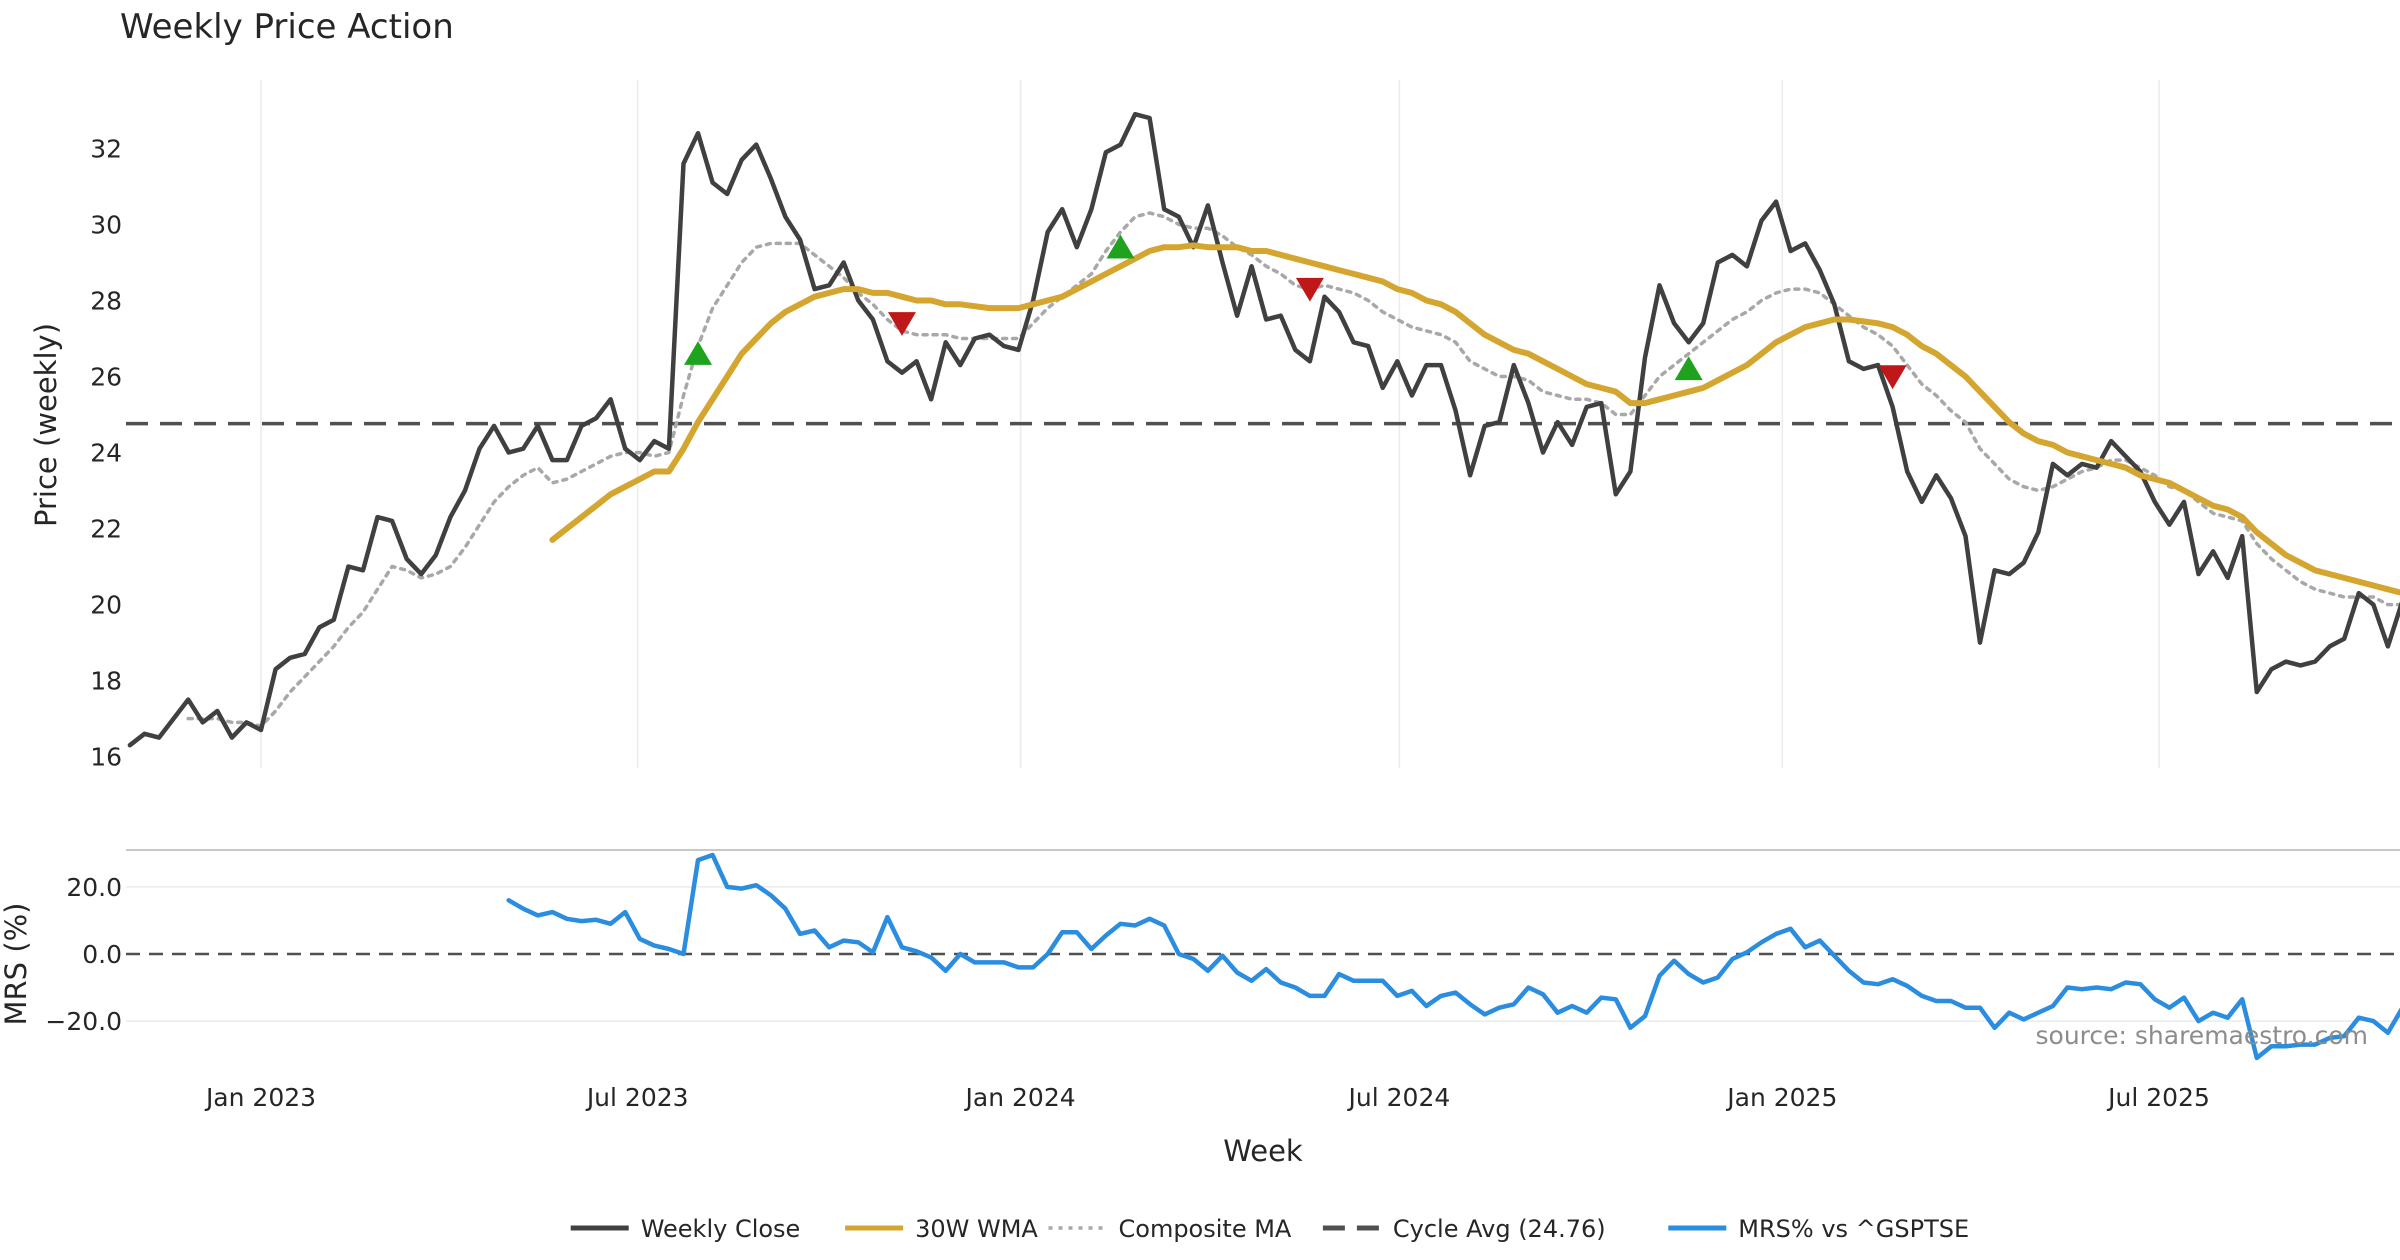  What do you see at coordinates (106, 529) in the screenshot?
I see `price-y-tick-22: 22` at bounding box center [106, 529].